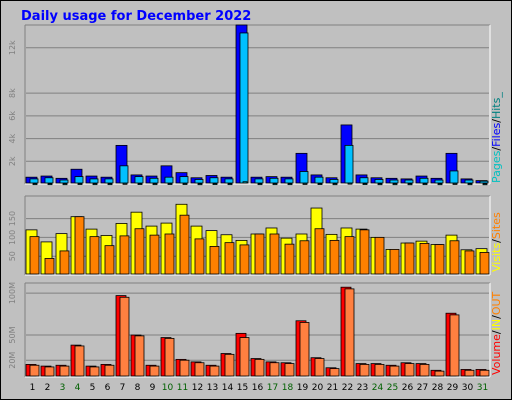  Describe the element at coordinates (12, 237) in the screenshot. I see `y-tick-label: 100` at that location.